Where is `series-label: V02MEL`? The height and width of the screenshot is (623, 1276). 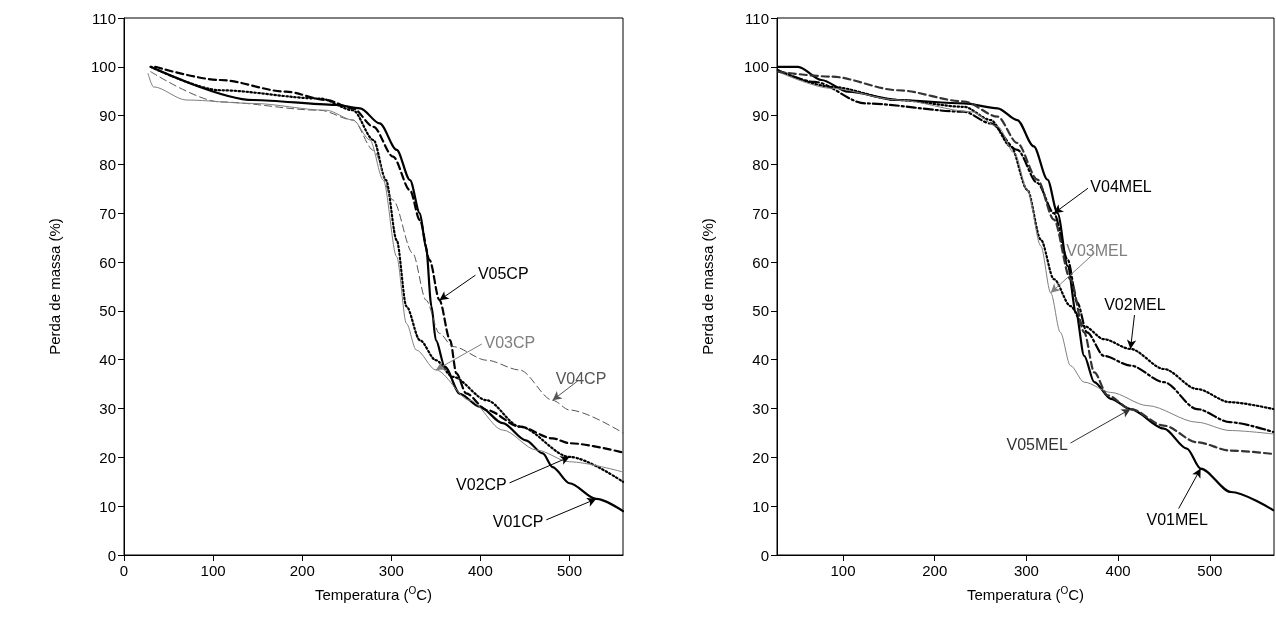
series-label: V02MEL is located at coordinates (1135, 304).